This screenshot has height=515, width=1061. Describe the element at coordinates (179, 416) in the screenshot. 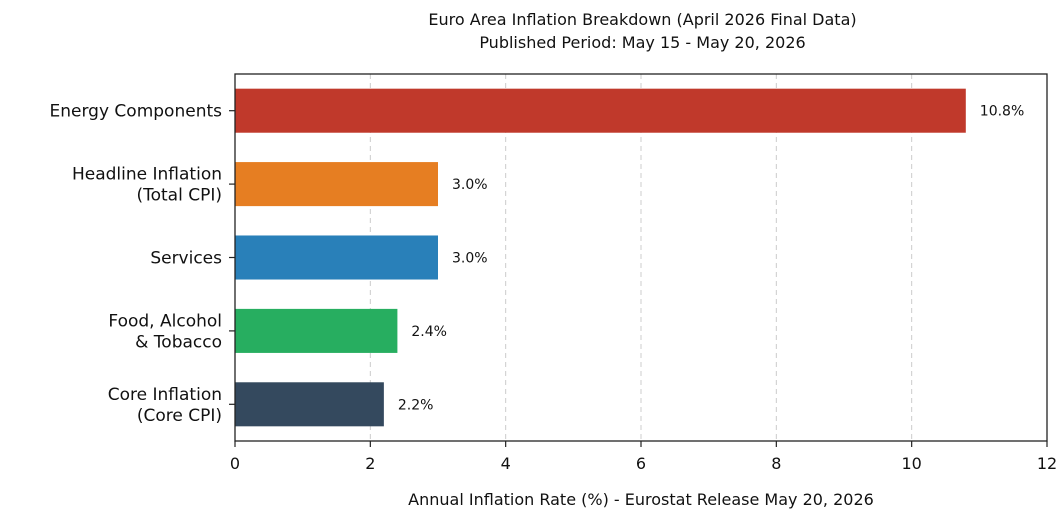

I see `y-tick-label: (Core CPI)` at that location.